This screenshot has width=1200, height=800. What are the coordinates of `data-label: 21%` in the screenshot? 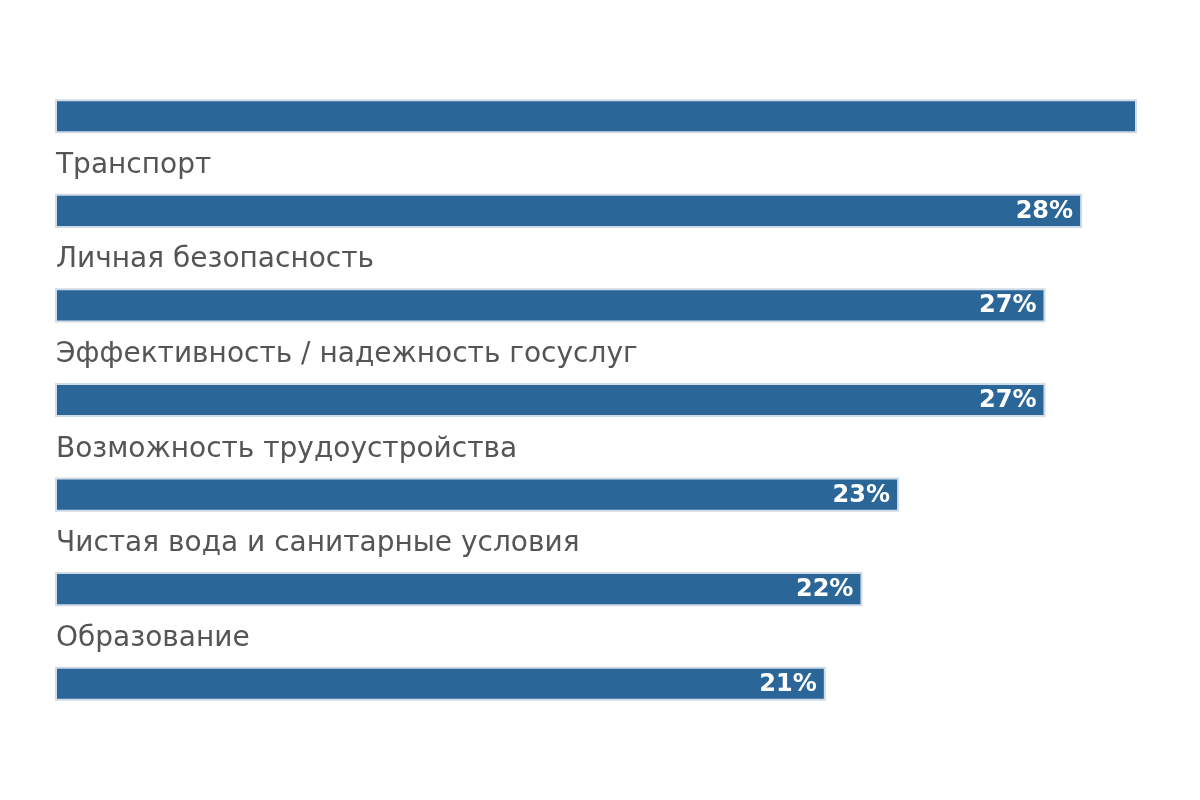 It's located at (788, 682).